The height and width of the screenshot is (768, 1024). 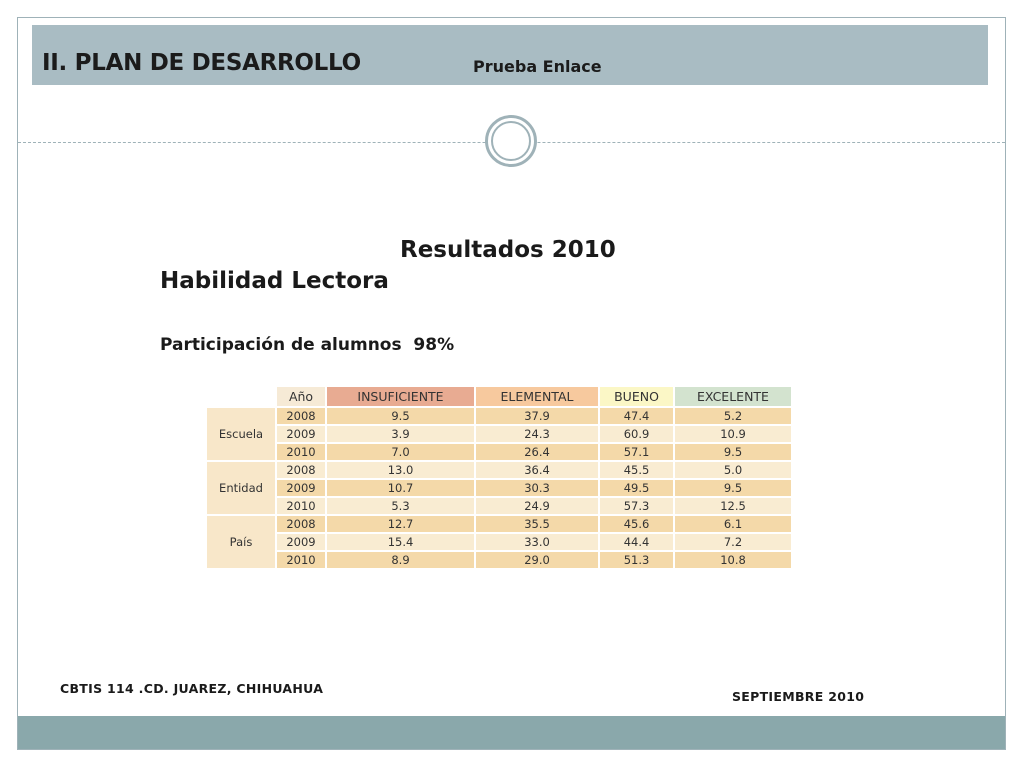 I want to click on table-row: 2010 8.9 29.0 51.3 10.8, so click(x=499, y=560).